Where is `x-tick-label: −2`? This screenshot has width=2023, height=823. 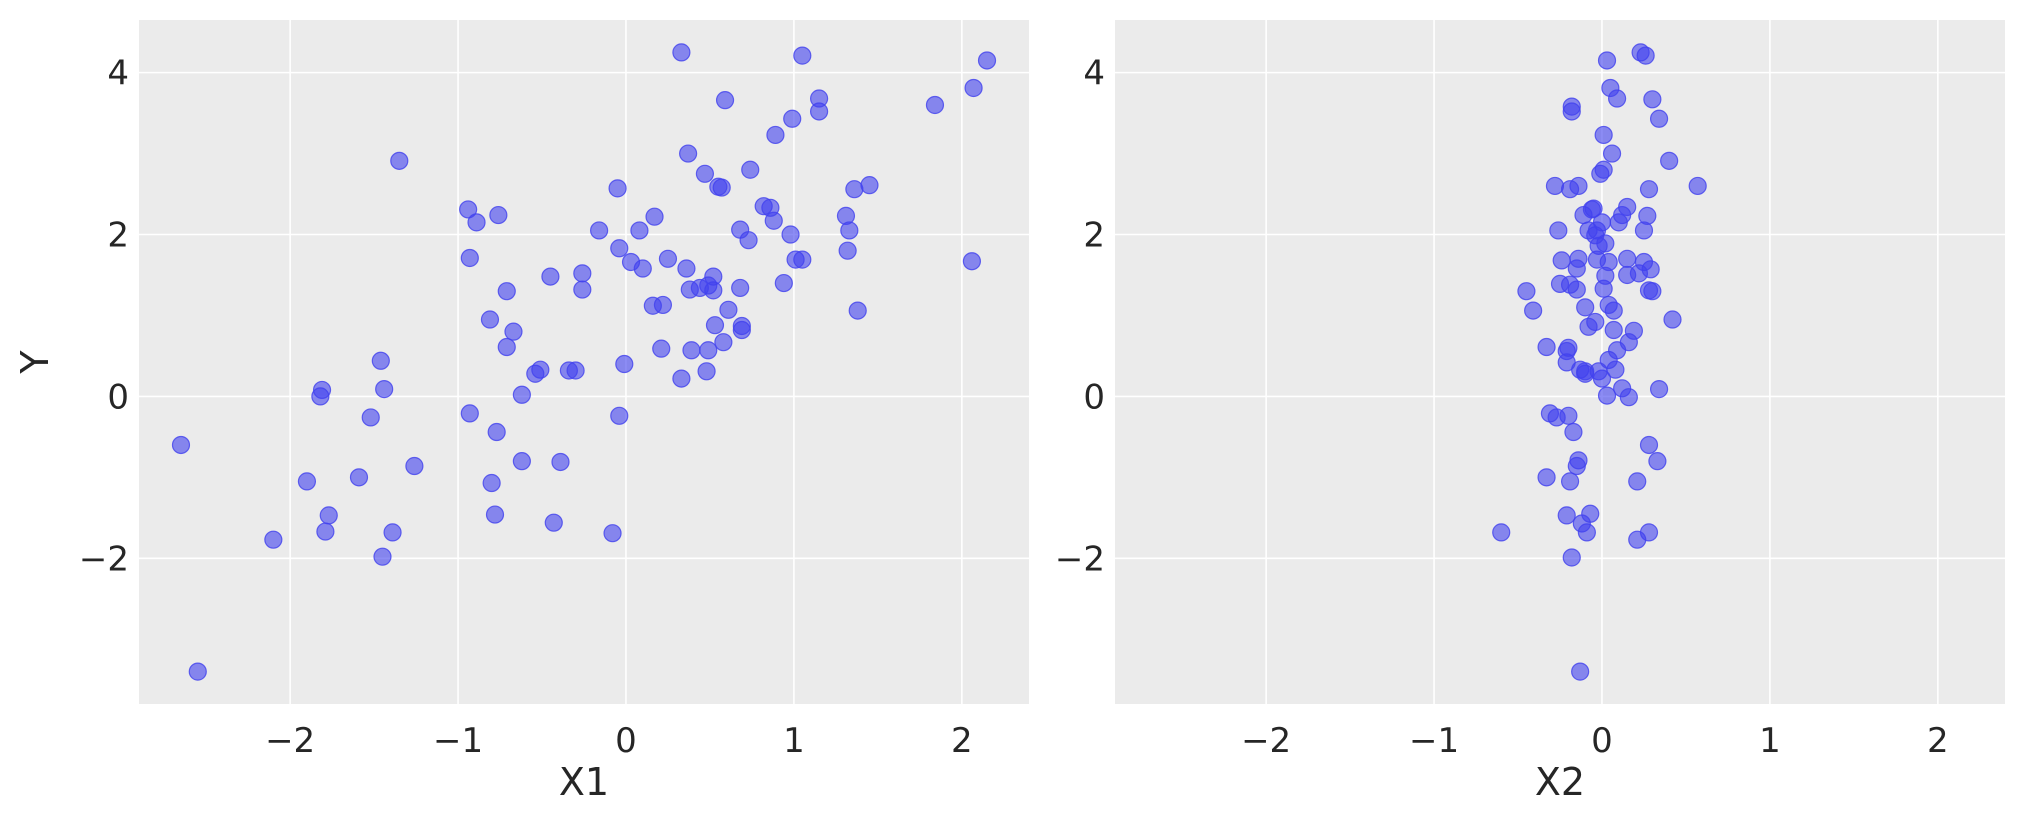 x-tick-label: −2 is located at coordinates (290, 741).